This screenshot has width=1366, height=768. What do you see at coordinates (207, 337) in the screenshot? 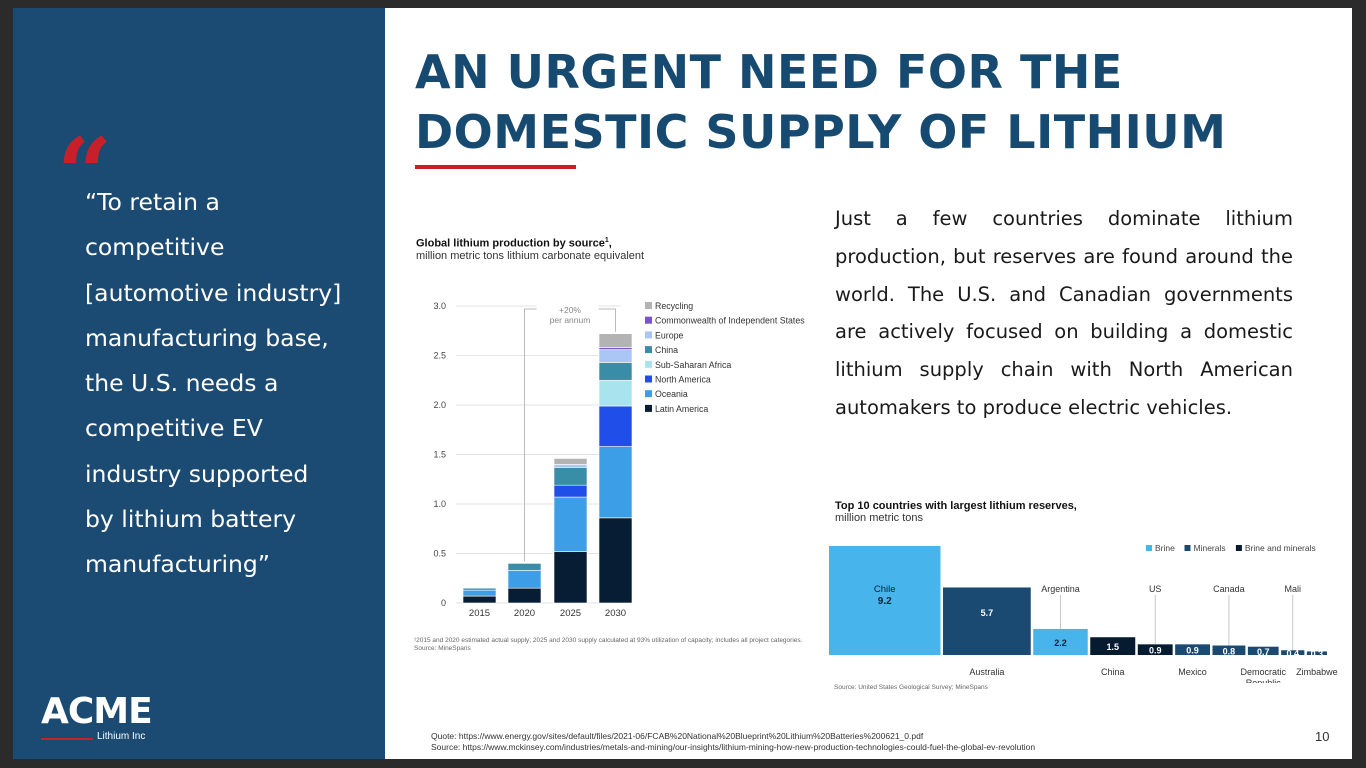
I see `quote-line: manufacturing base,` at bounding box center [207, 337].